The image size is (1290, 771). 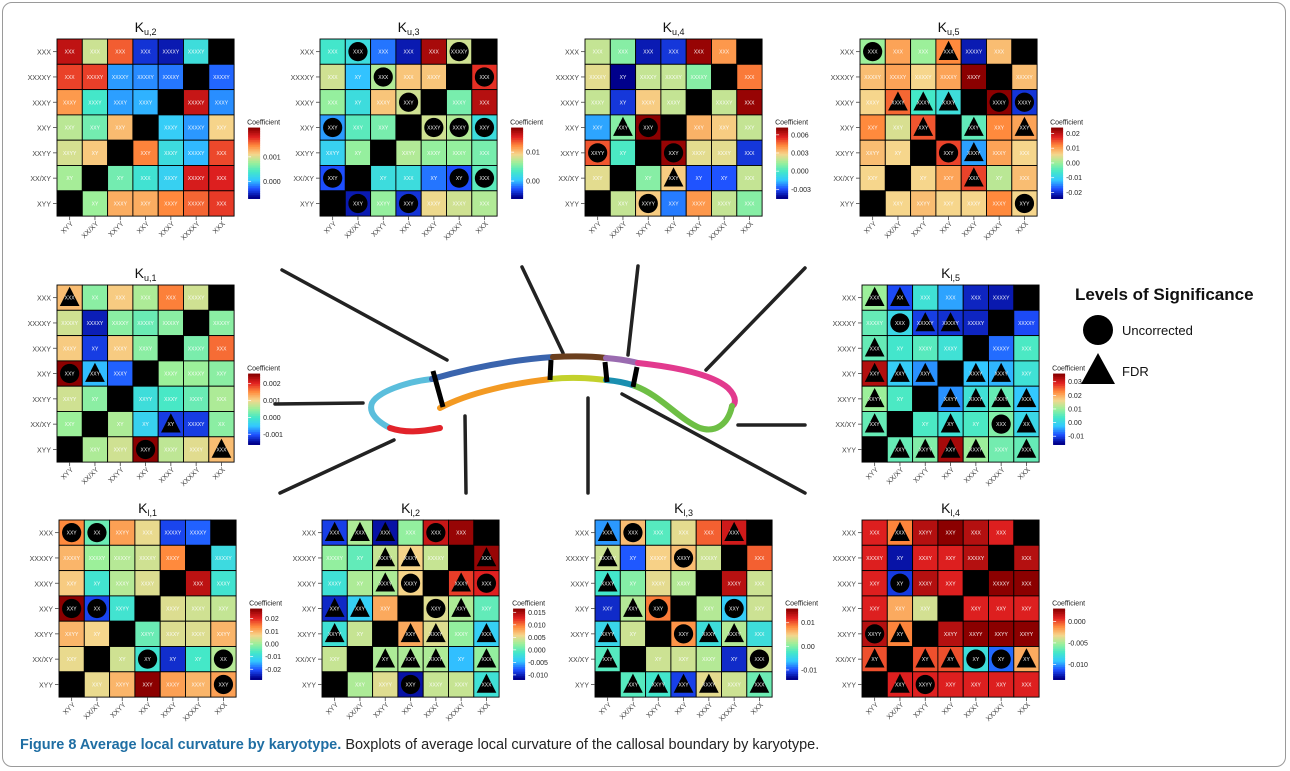 What do you see at coordinates (223, 660) in the screenshot?
I see `cell-label: XX` at bounding box center [223, 660].